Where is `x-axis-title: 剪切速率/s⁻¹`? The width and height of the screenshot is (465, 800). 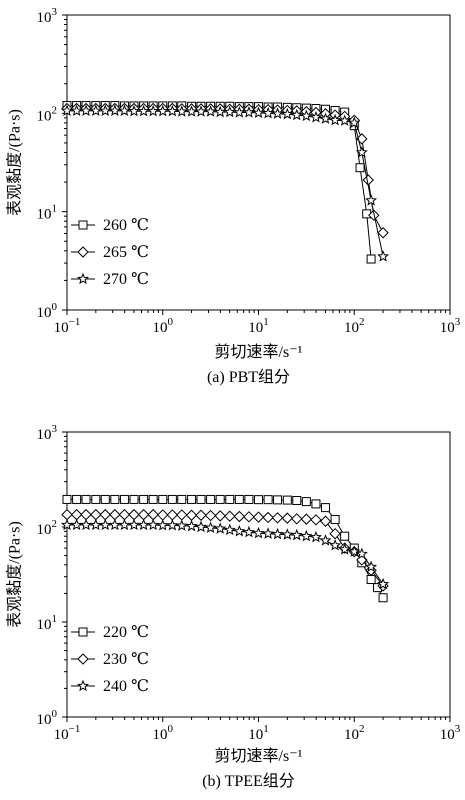
x-axis-title: 剪切速率/s⁻¹ is located at coordinates (259, 756).